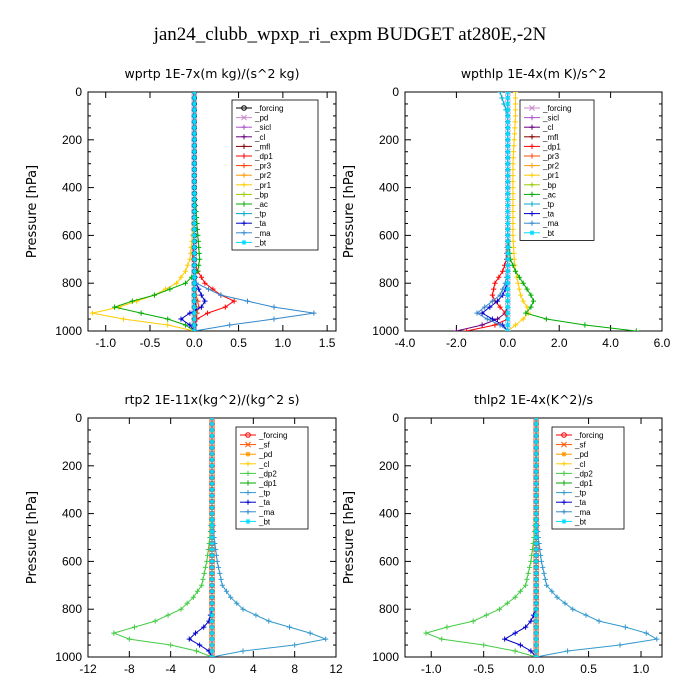  I want to click on legend-label: _bp, so click(261, 194).